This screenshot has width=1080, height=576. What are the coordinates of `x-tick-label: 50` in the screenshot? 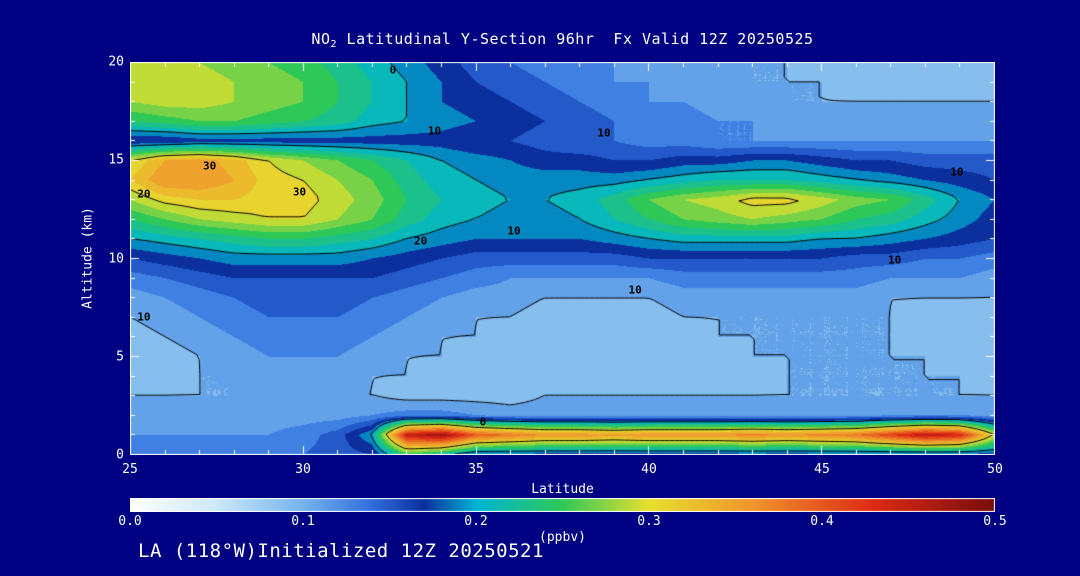 It's located at (995, 469).